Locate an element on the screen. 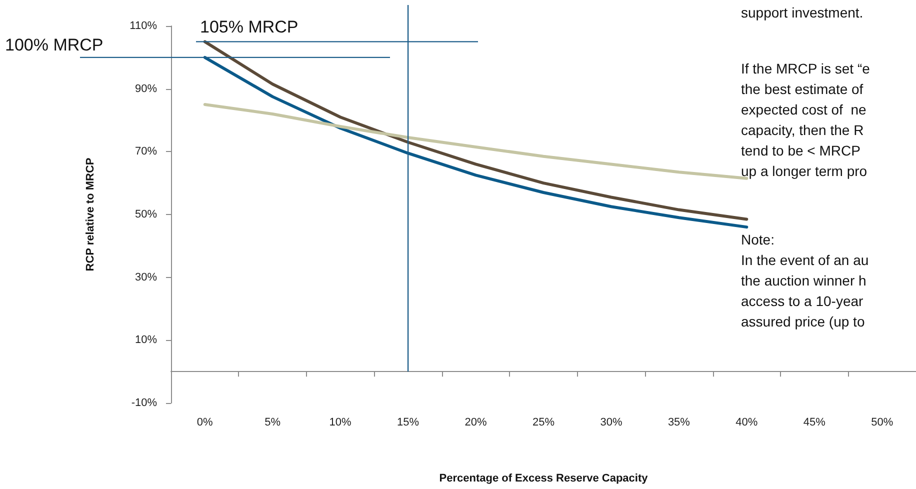  x-tick-label: 25% is located at coordinates (543, 422).